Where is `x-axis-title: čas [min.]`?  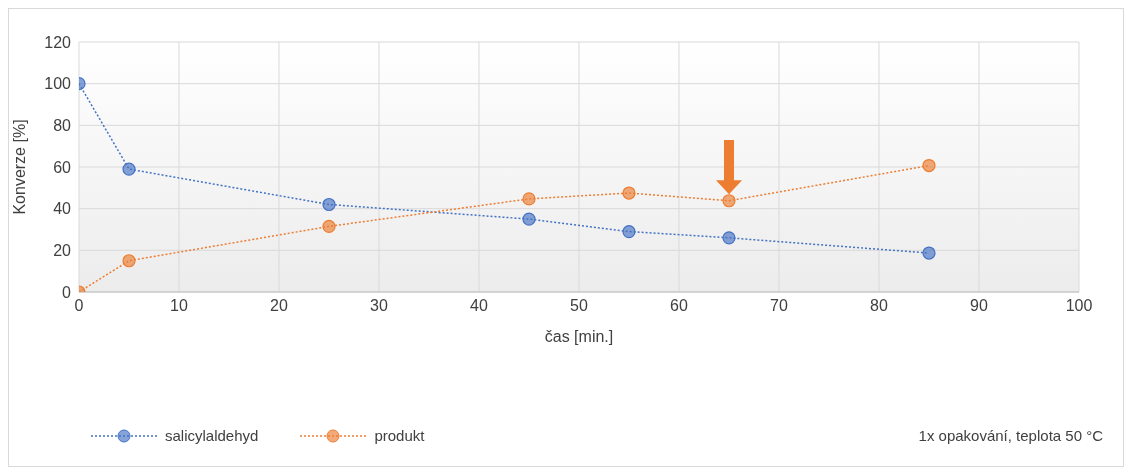 x-axis-title: čas [min.] is located at coordinates (579, 336).